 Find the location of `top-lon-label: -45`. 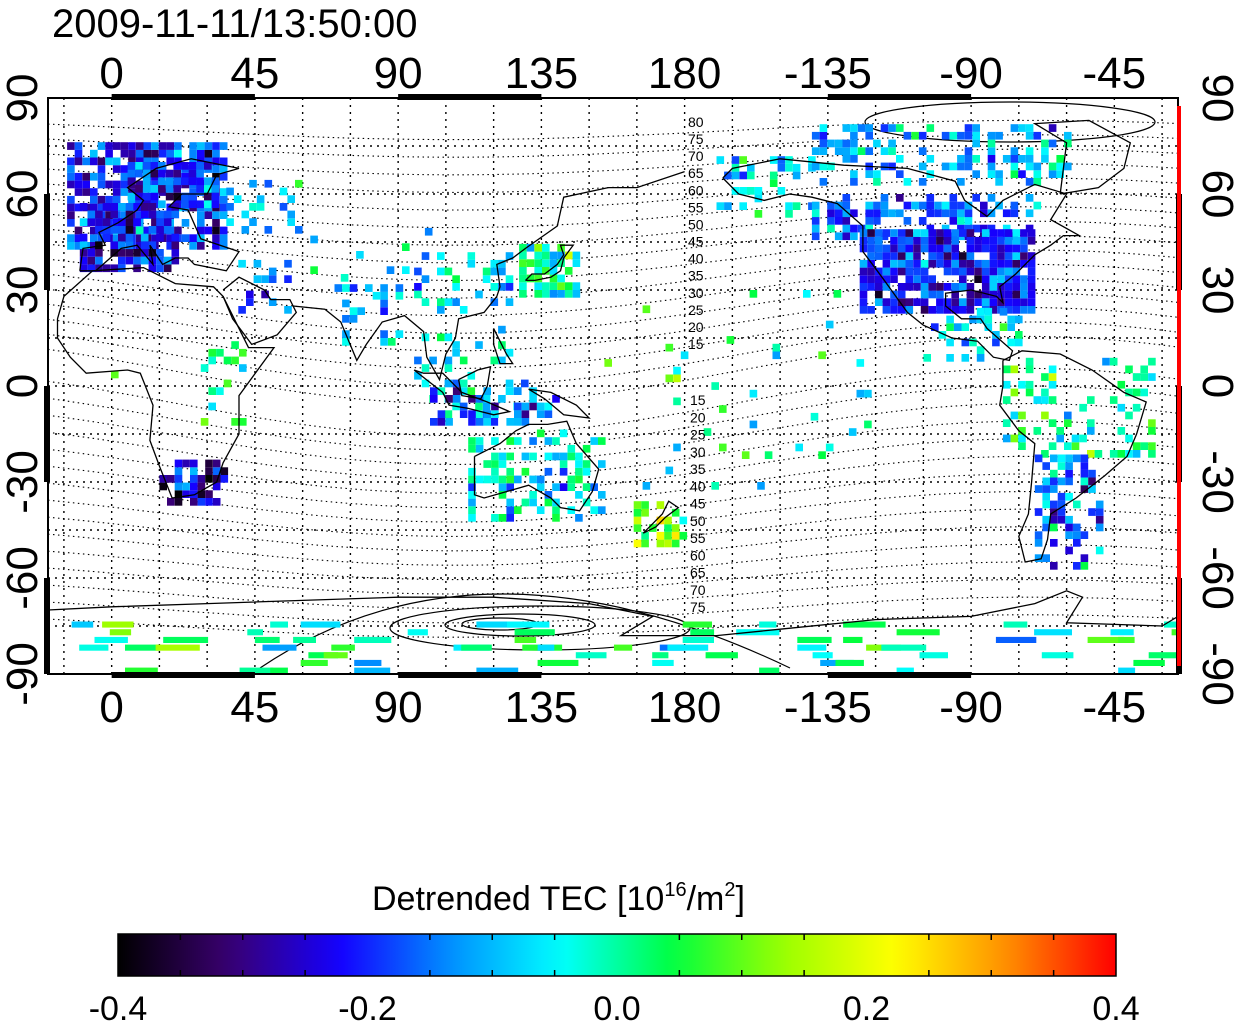

top-lon-label: -45 is located at coordinates (1115, 73).